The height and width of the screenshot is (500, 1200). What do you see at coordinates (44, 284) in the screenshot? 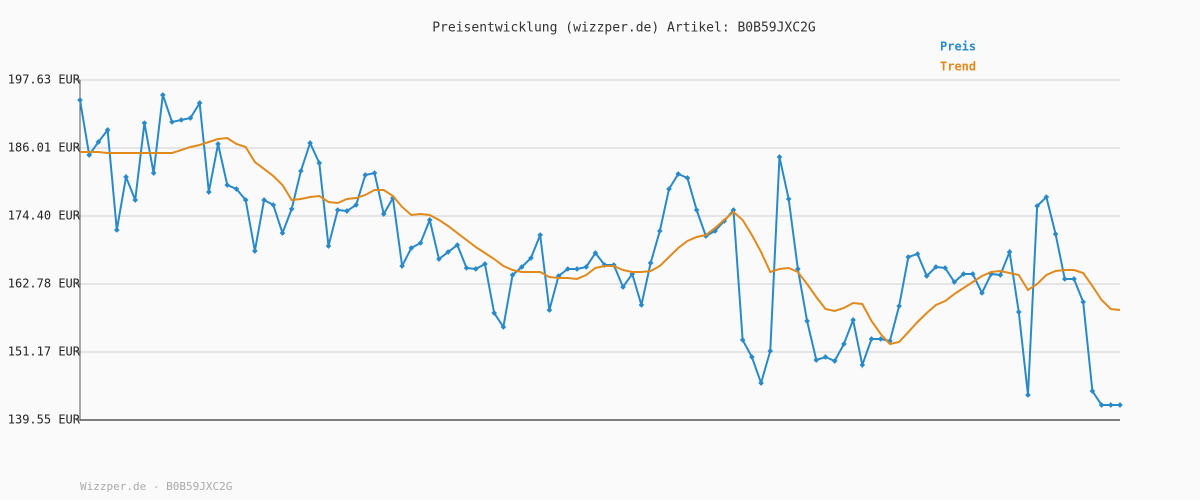
I see `y-tick-label: 162.78 EUR` at bounding box center [44, 284].